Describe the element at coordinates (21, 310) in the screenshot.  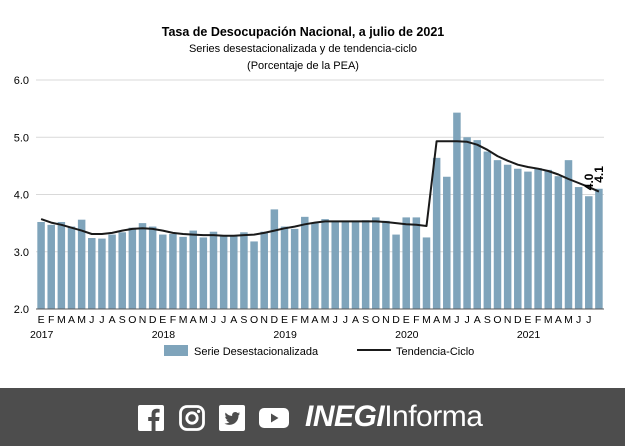
I see `y-tick-label: 2.0` at that location.